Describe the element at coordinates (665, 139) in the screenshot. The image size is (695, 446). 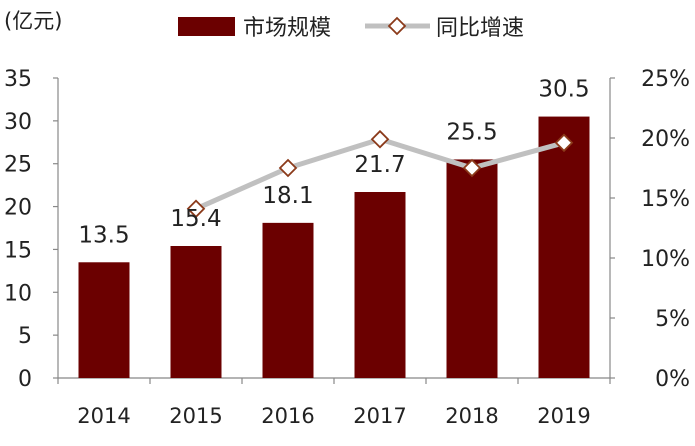
I see `right-axis-tick-label: 20%` at that location.